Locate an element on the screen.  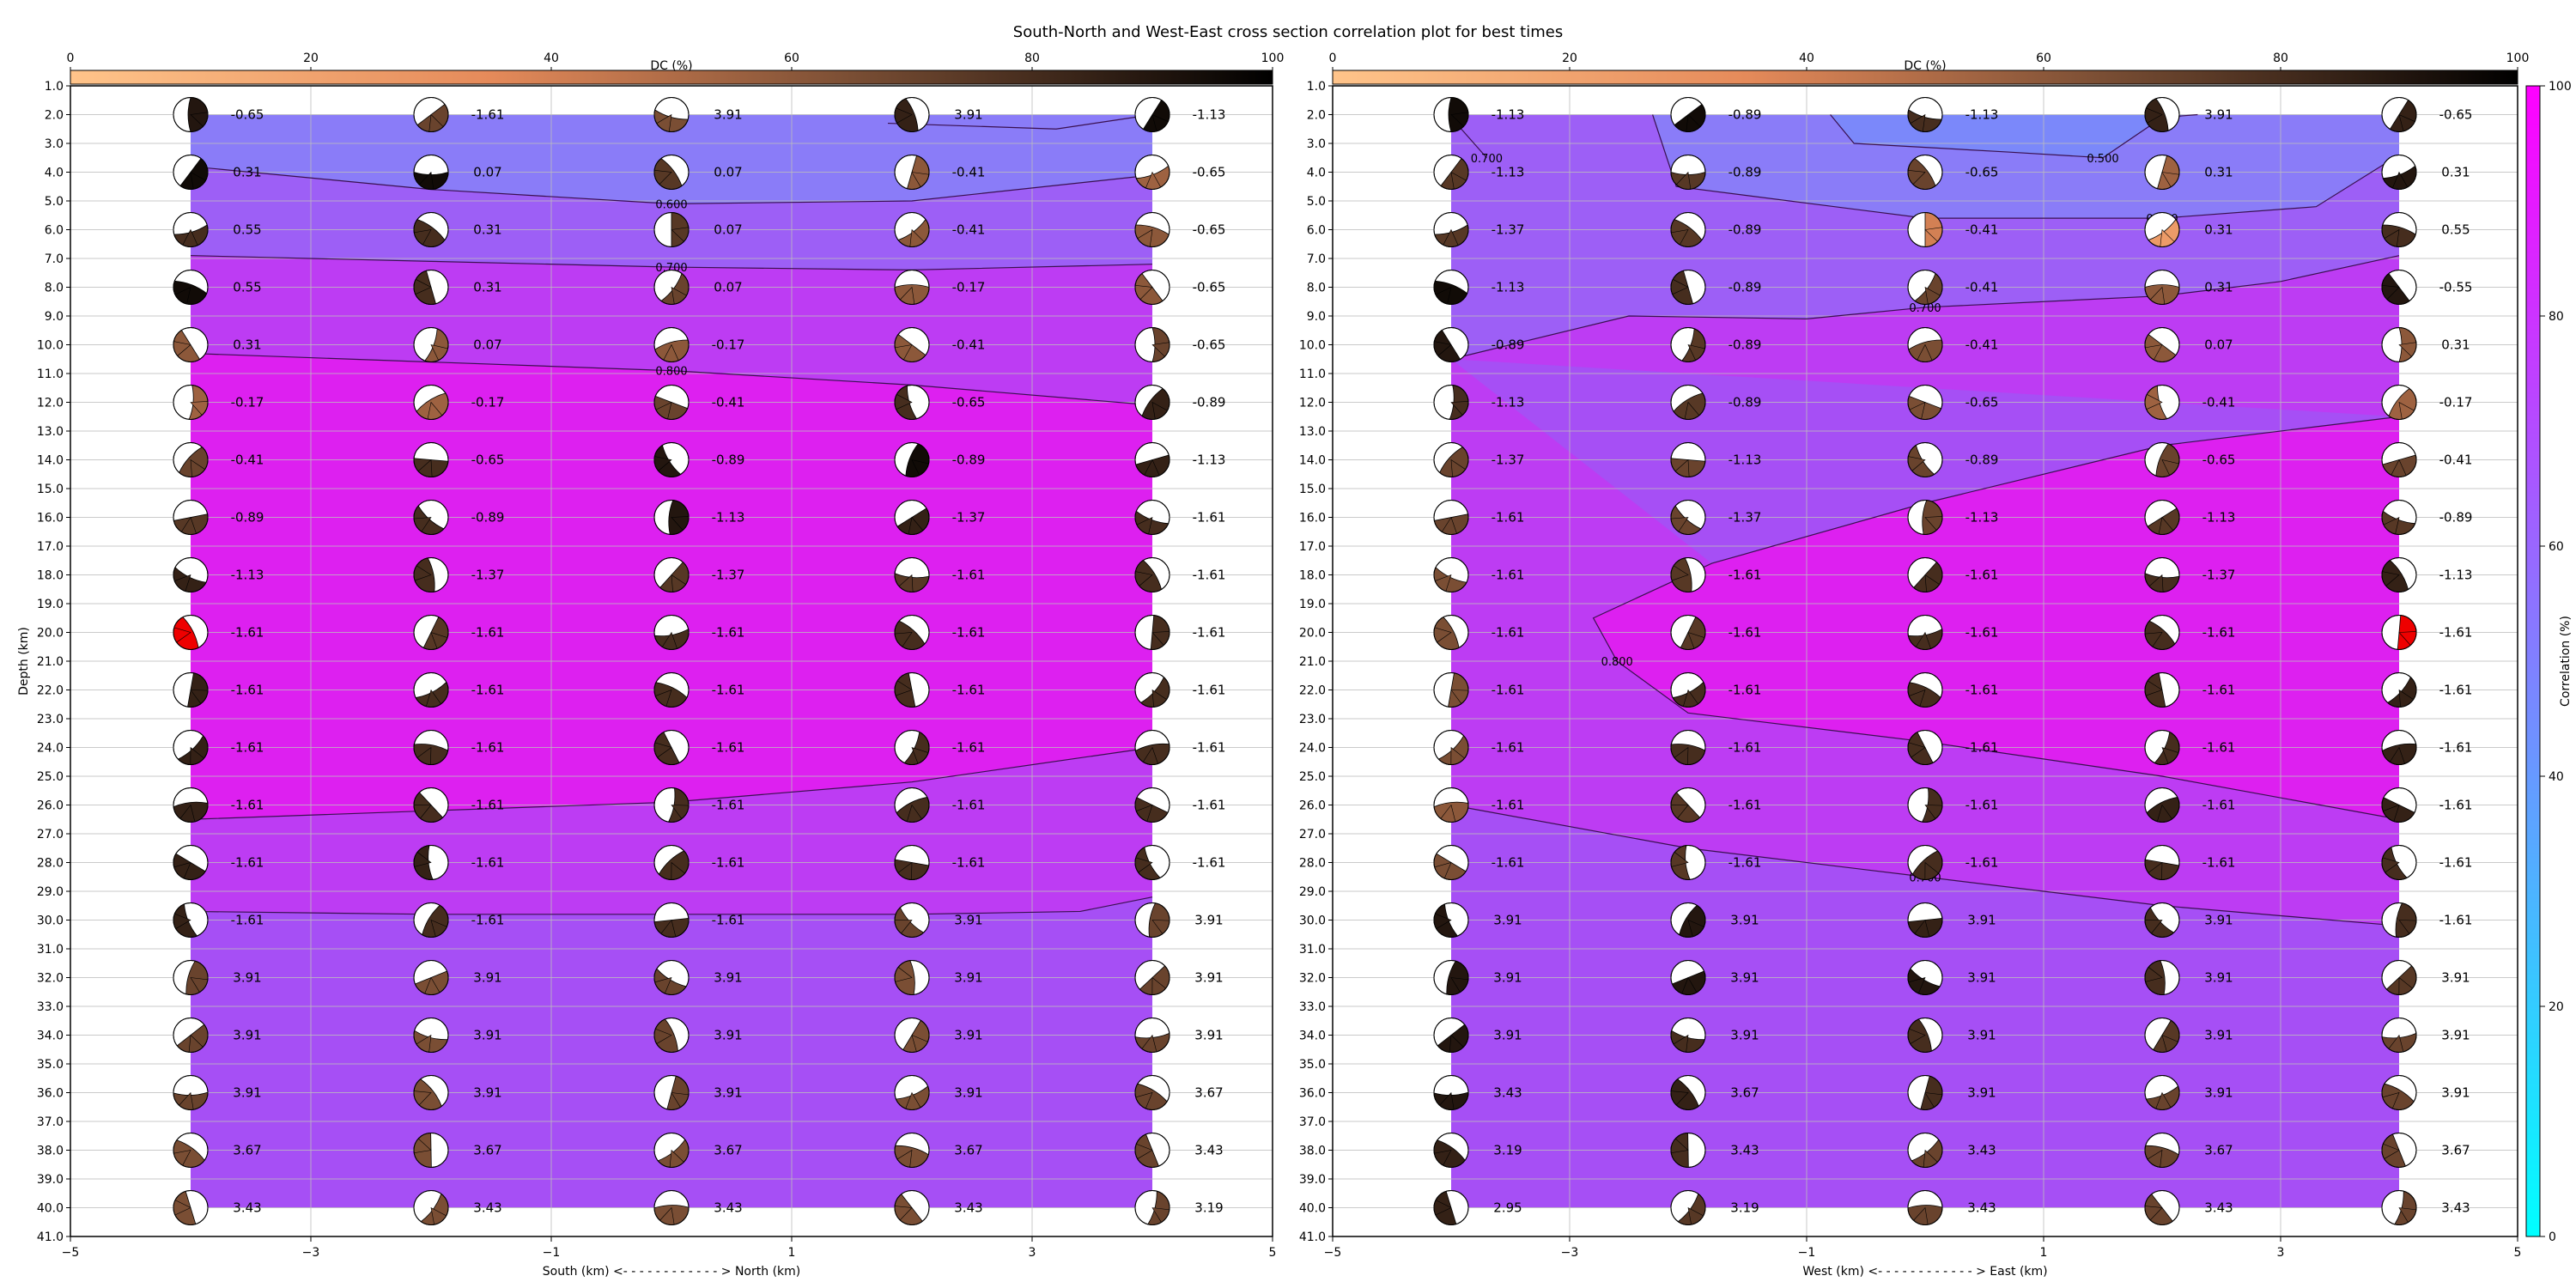
y-tick-label: 38.0 is located at coordinates (50, 1151).